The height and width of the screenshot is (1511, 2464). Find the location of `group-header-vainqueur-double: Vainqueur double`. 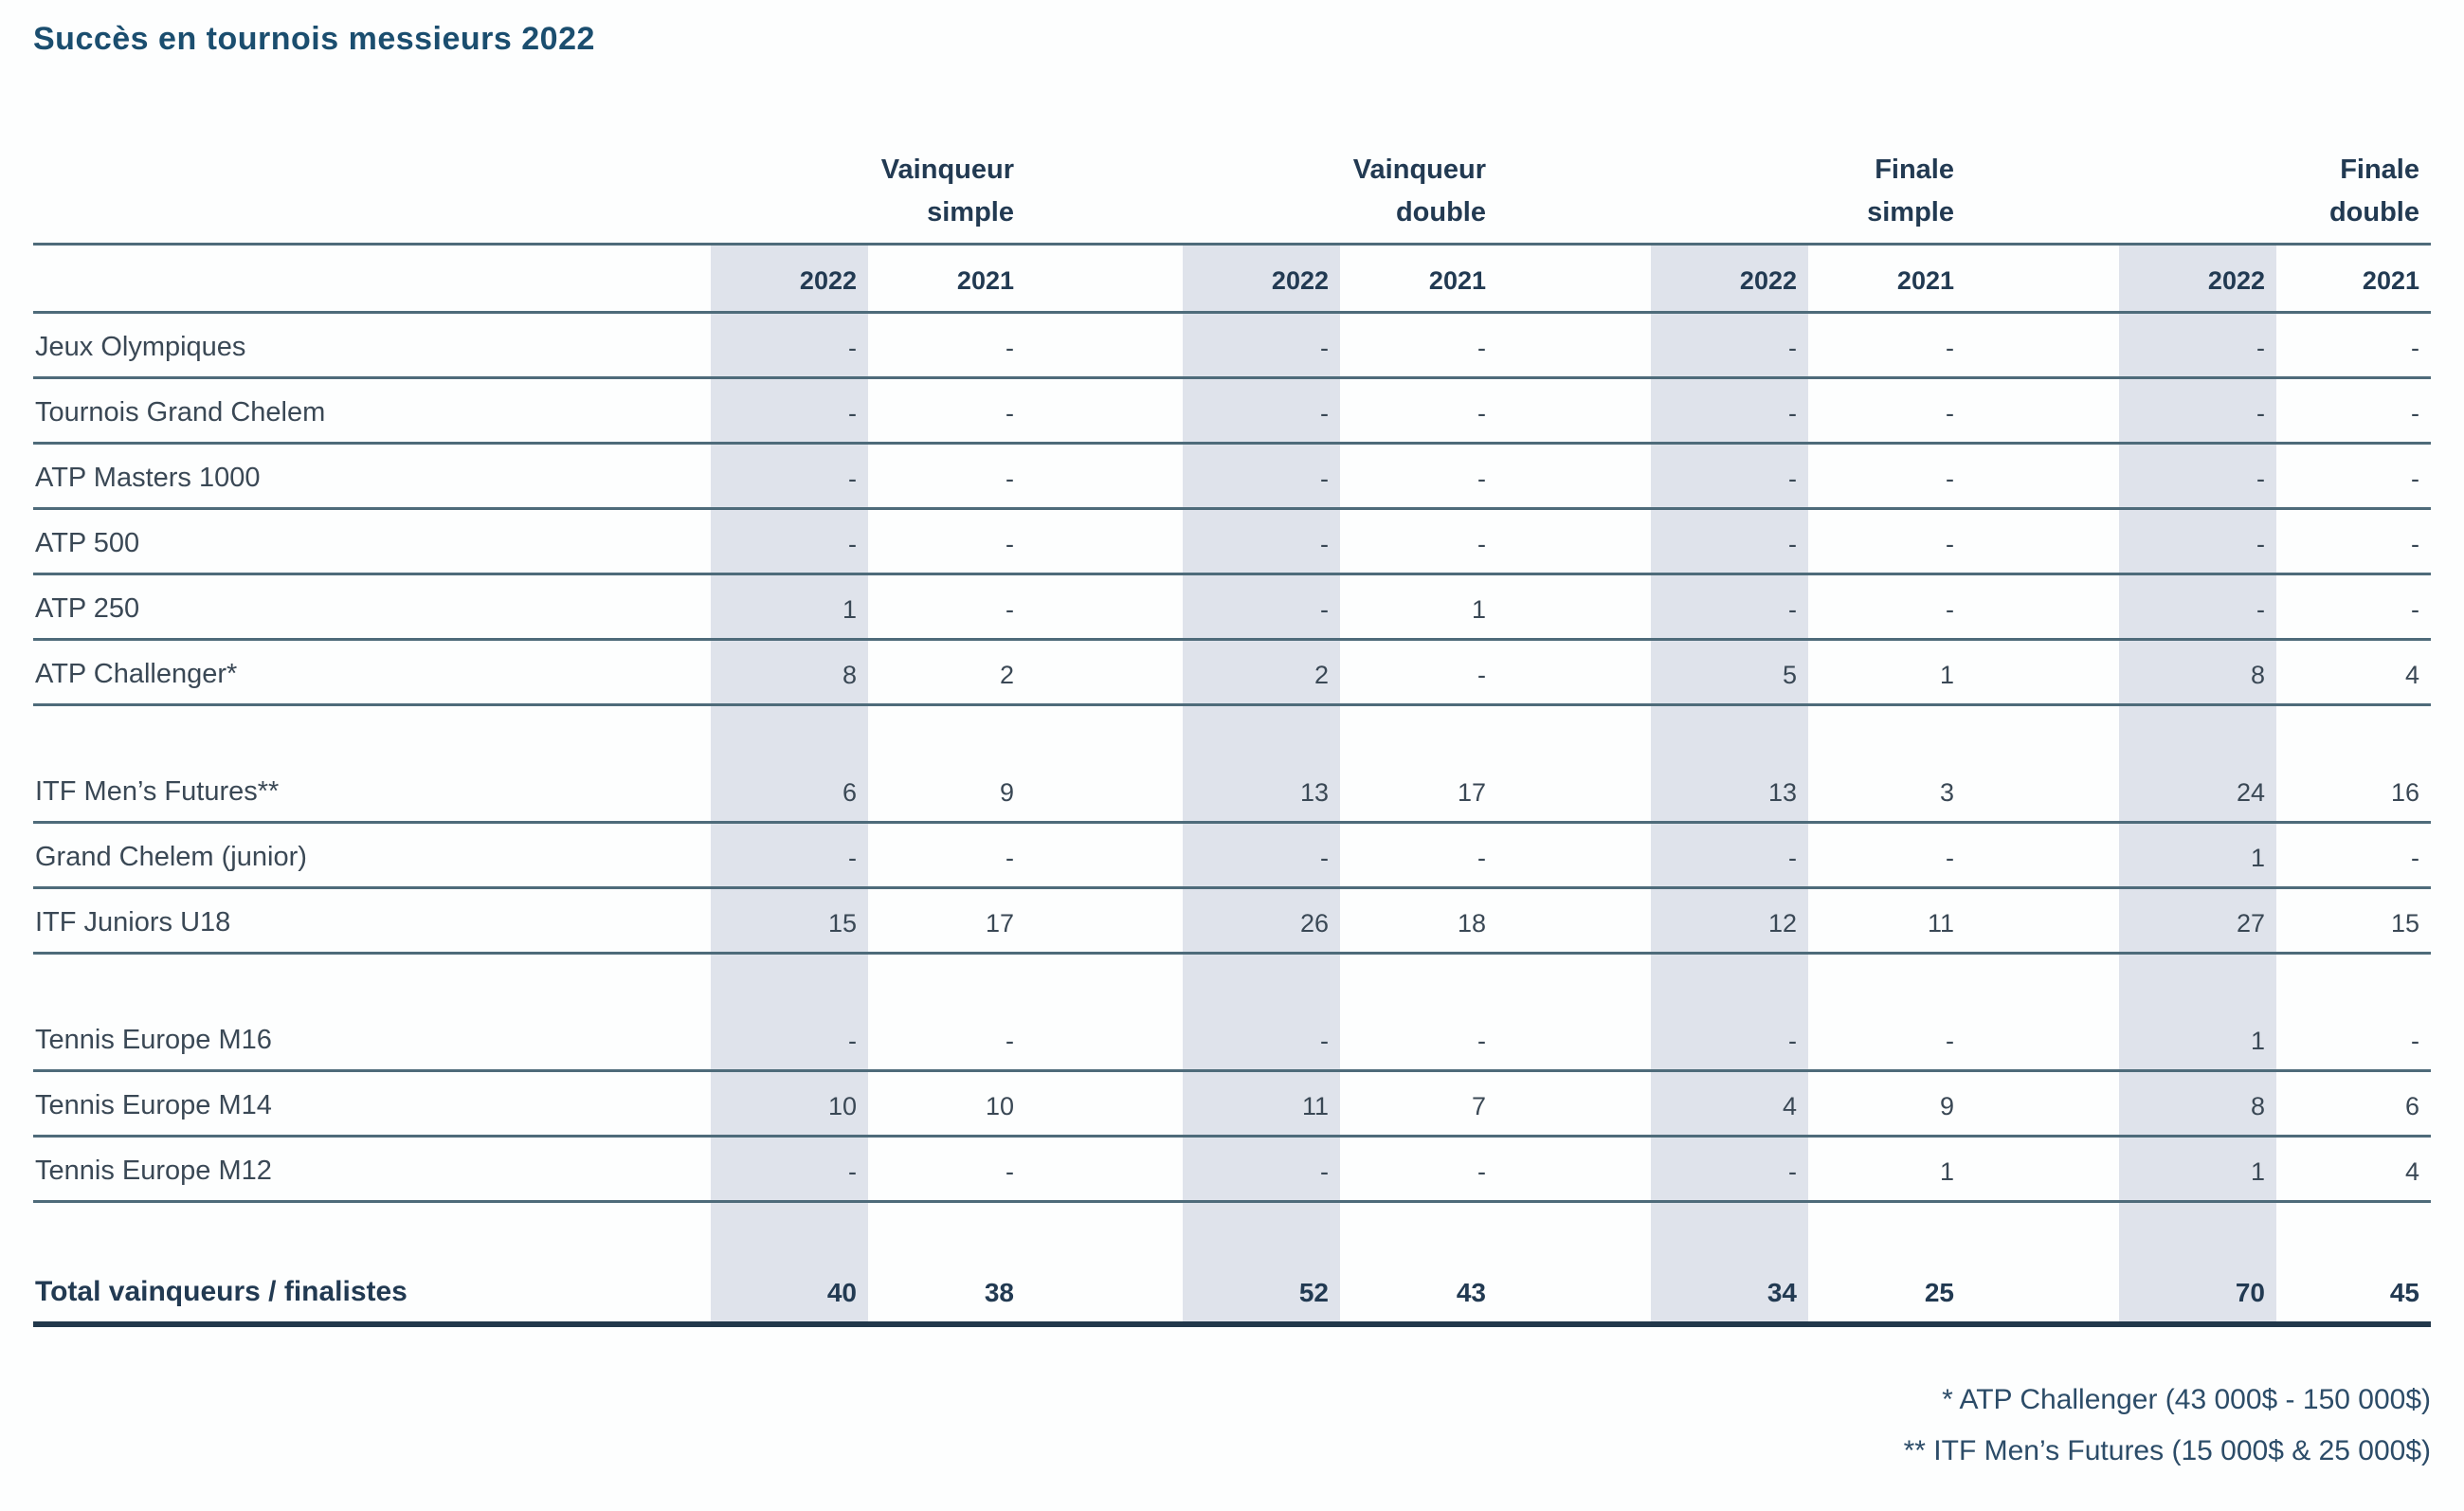

group-header-vainqueur-double: Vainqueur double is located at coordinates (1419, 191).